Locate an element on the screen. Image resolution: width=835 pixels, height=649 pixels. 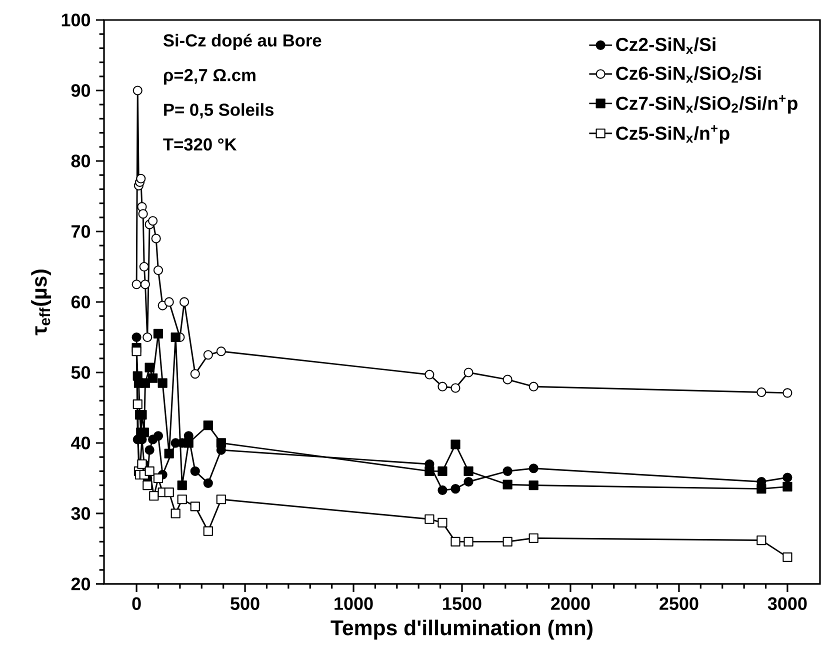
x-tick-label: 500 is located at coordinates (245, 603).